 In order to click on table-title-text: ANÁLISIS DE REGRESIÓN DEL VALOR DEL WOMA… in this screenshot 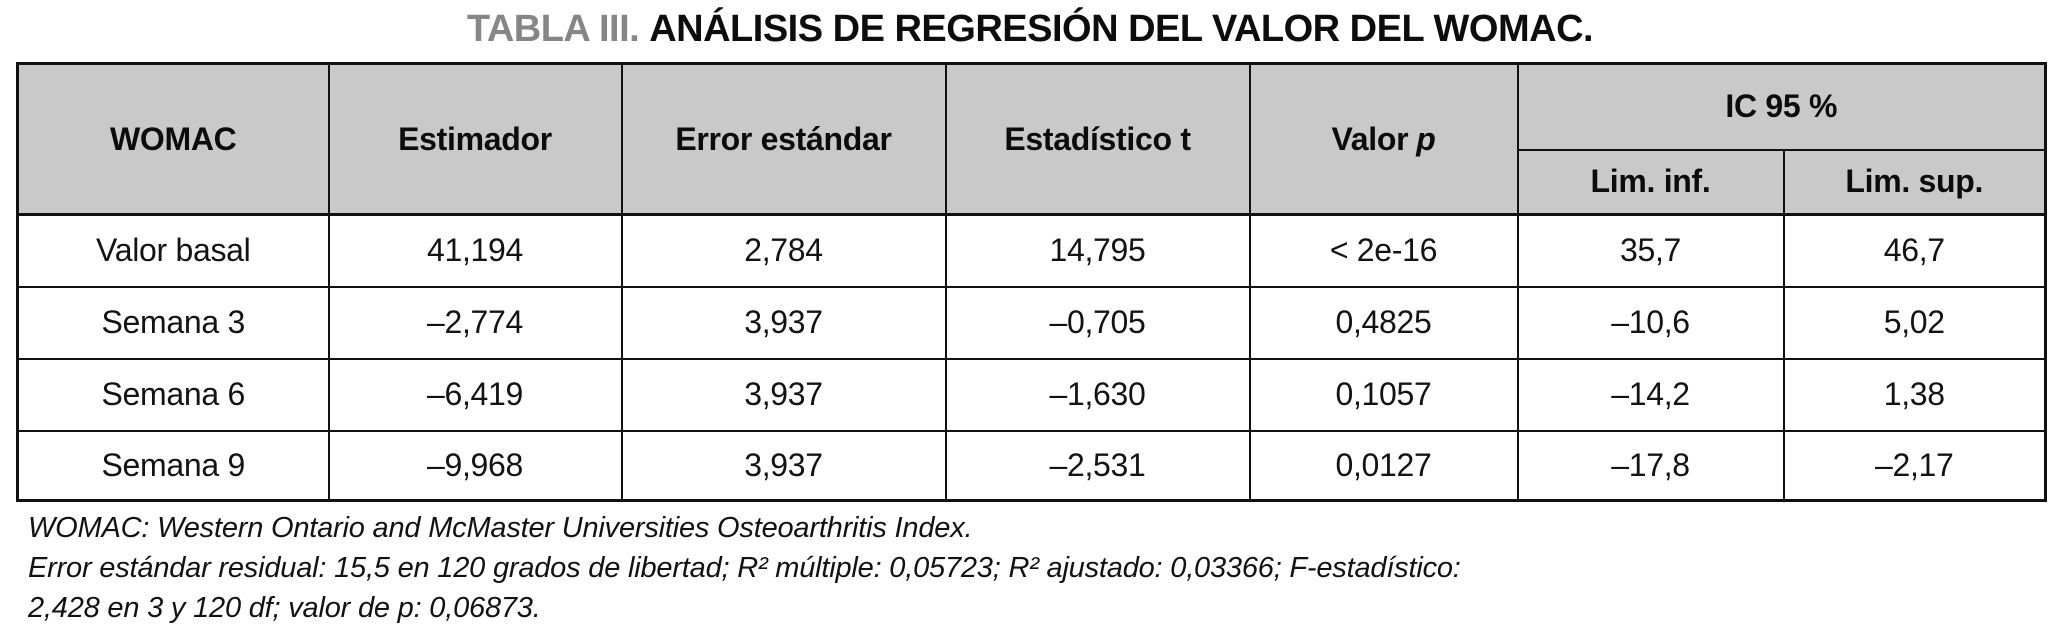, I will do `click(1121, 29)`.